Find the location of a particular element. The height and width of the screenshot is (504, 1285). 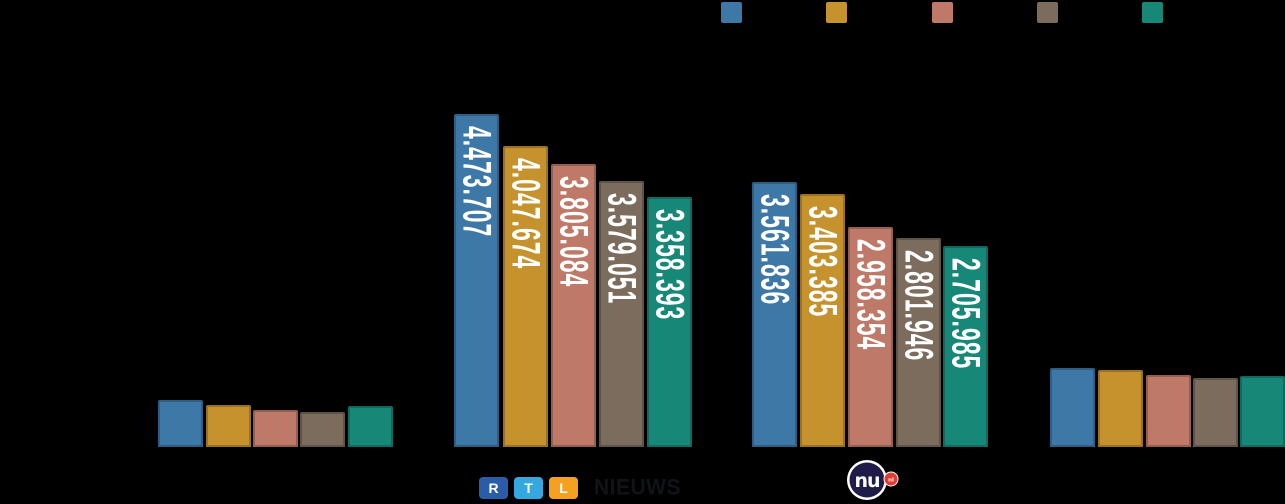

bar-value-label: 2.801.946 is located at coordinates (919, 306).